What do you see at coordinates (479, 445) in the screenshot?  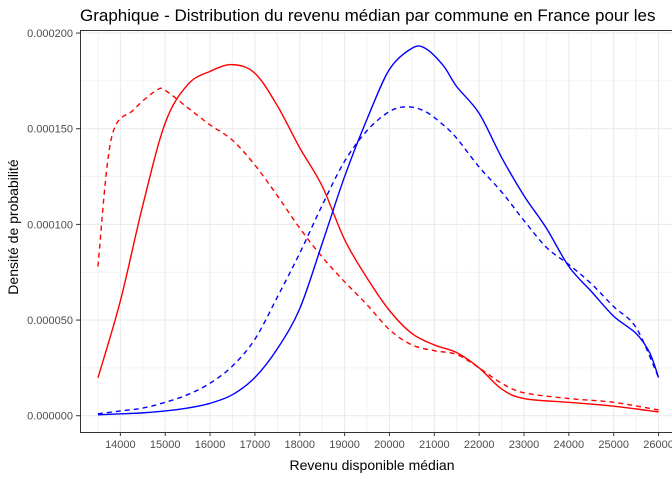 I see `x-tick-label: 22000` at bounding box center [479, 445].